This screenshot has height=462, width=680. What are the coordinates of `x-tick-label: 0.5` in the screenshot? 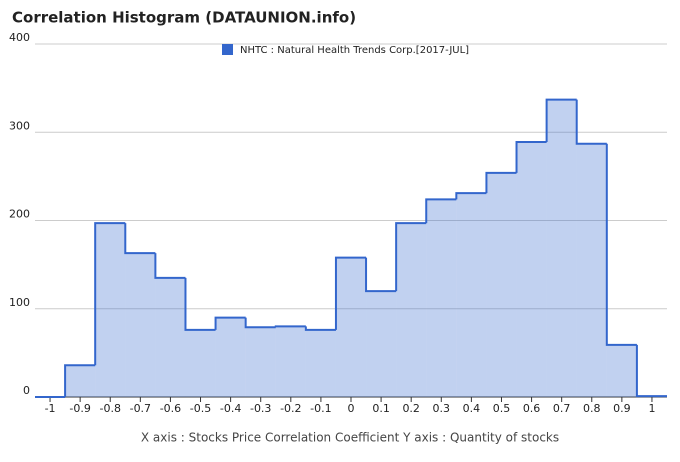 It's located at (502, 408).